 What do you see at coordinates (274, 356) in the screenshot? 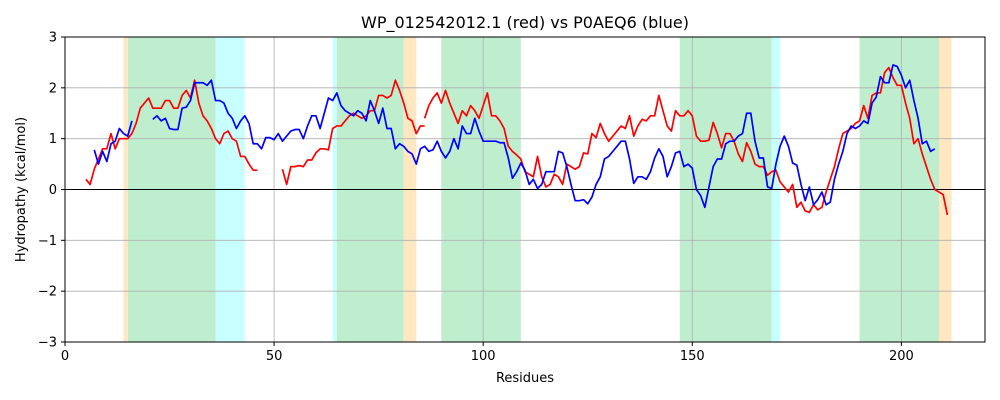
I see `x-tick-label: 50` at bounding box center [274, 356].